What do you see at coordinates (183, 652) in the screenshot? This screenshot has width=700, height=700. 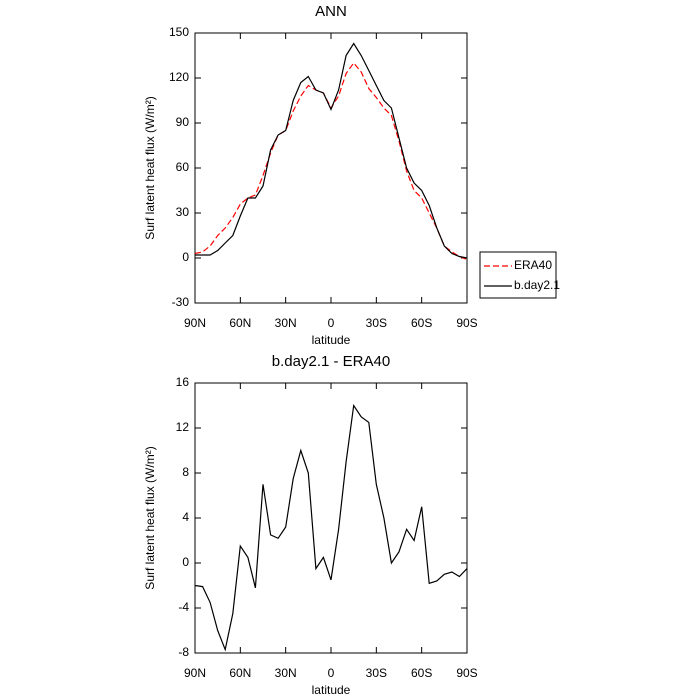 I see `y-tick-label: -8` at bounding box center [183, 652].